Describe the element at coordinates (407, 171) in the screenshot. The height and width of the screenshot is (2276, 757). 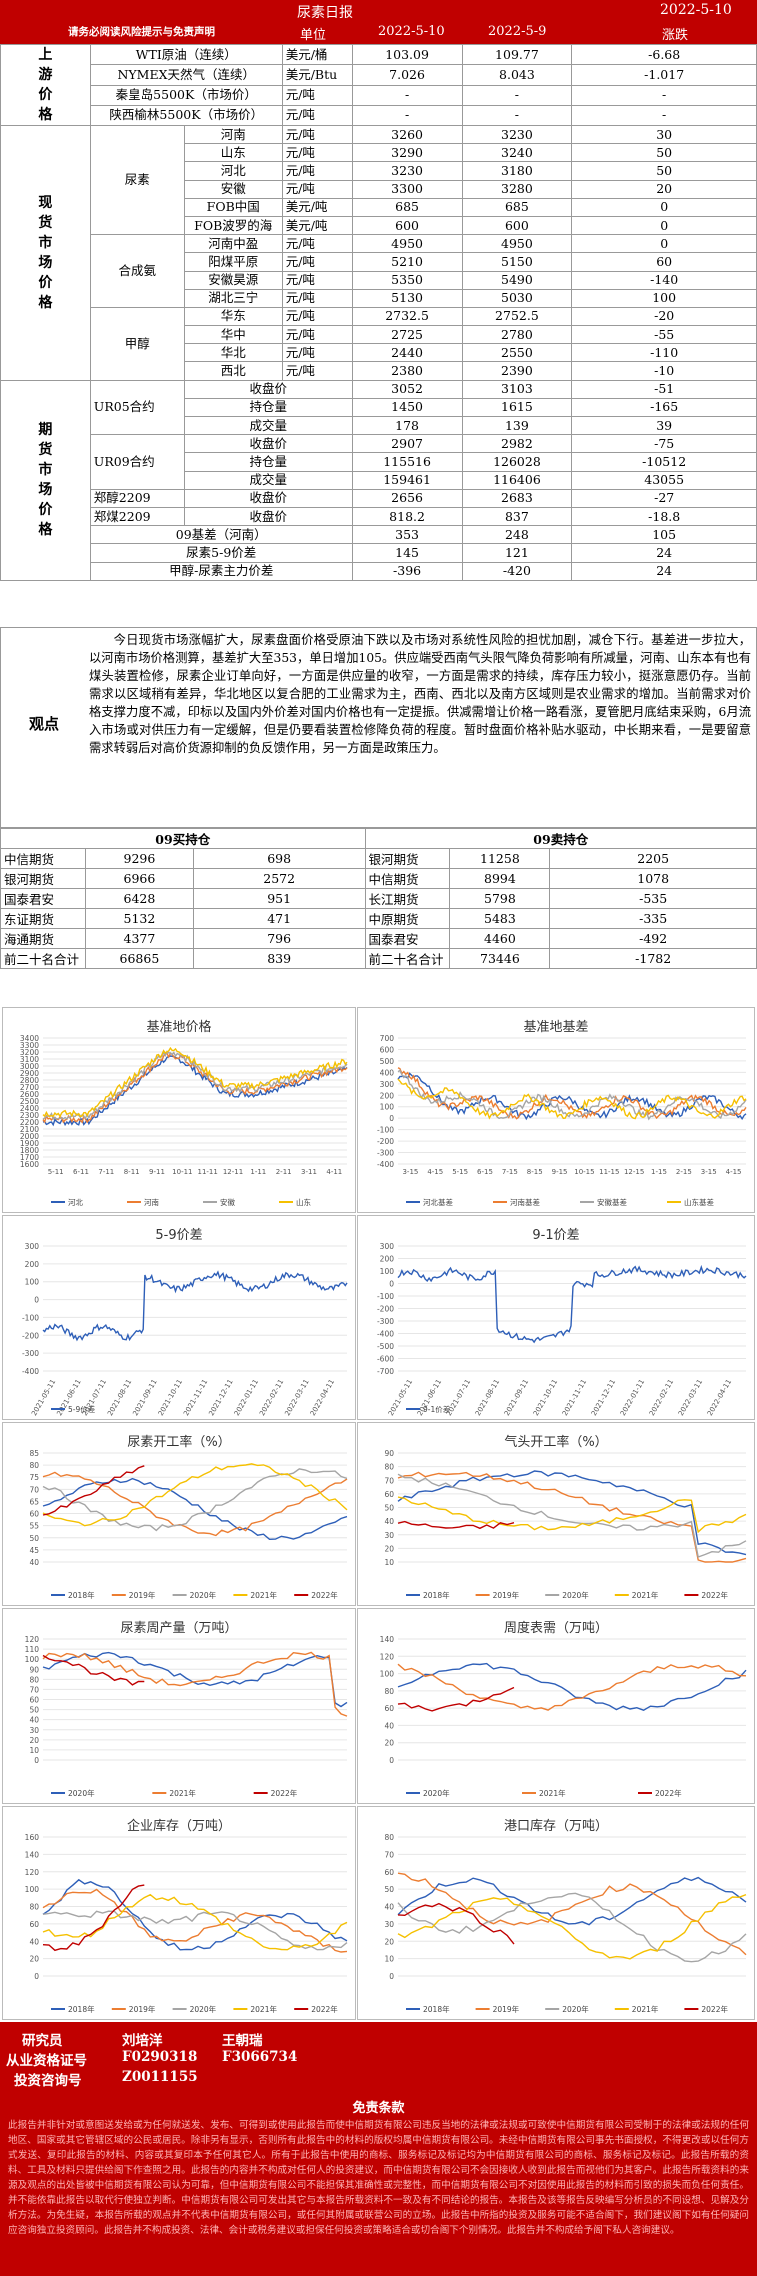
I see `row-value-1: 3230` at that location.